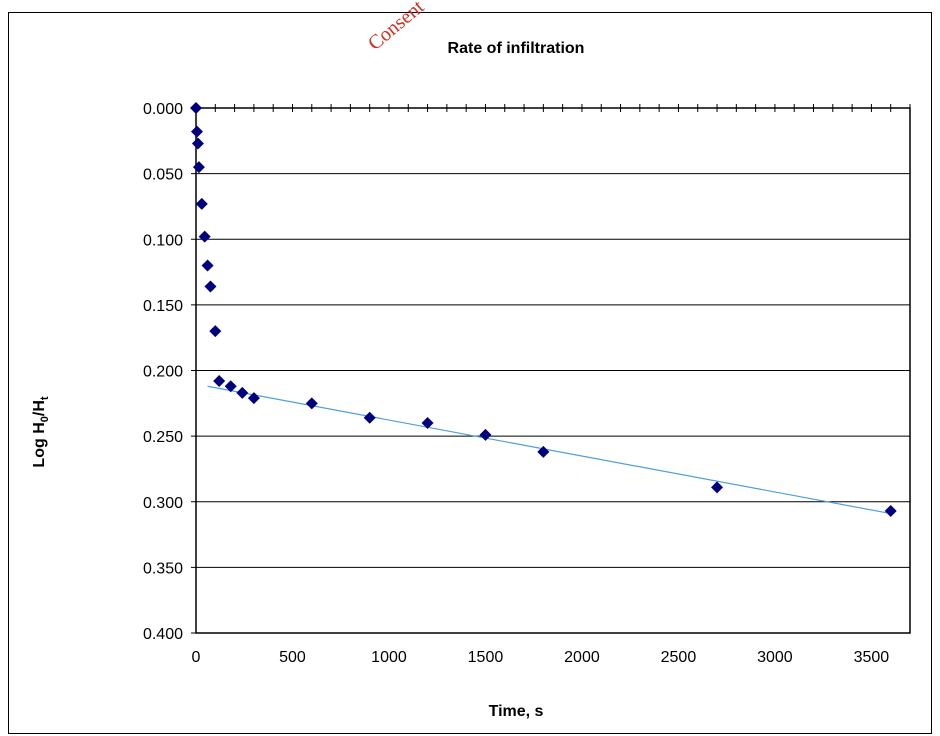 The image size is (940, 736). What do you see at coordinates (516, 48) in the screenshot?
I see `chart-title: Rate of infiltration` at bounding box center [516, 48].